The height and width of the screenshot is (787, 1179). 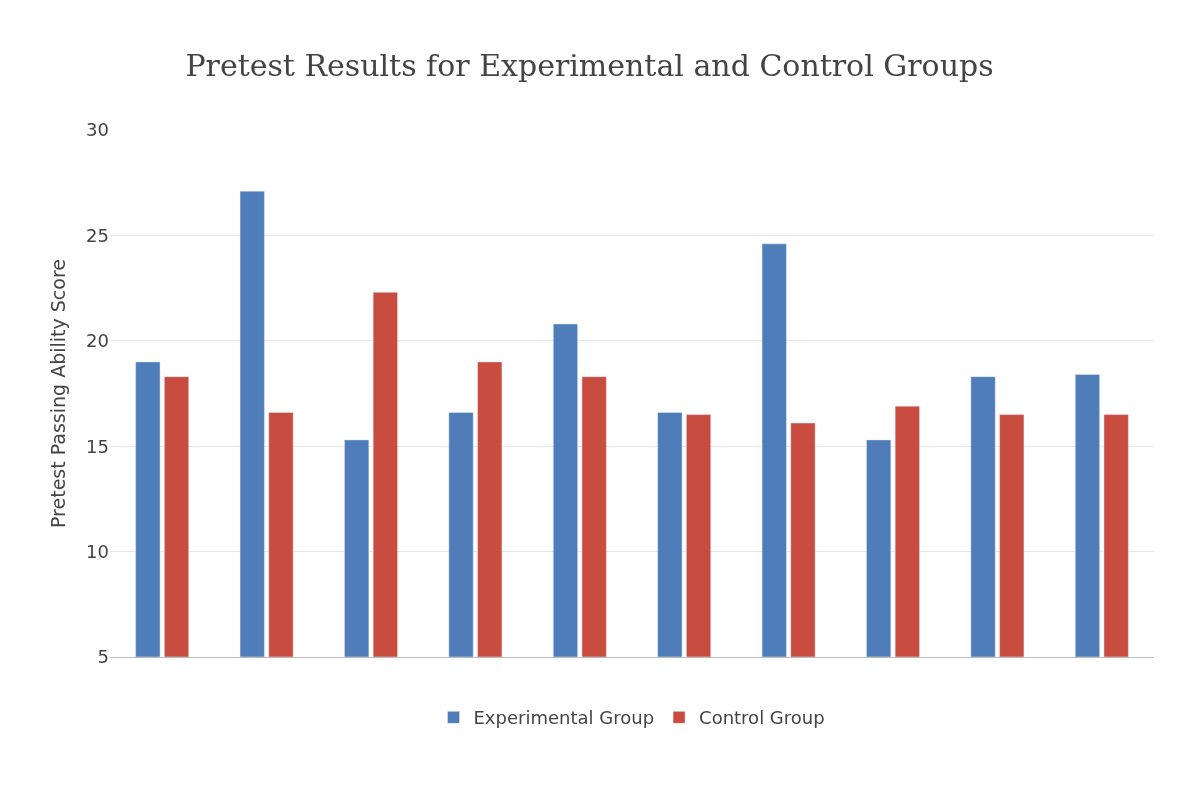 What do you see at coordinates (589, 66) in the screenshot?
I see `chart-title: Pretest Results for Experimental and Control Groups` at bounding box center [589, 66].